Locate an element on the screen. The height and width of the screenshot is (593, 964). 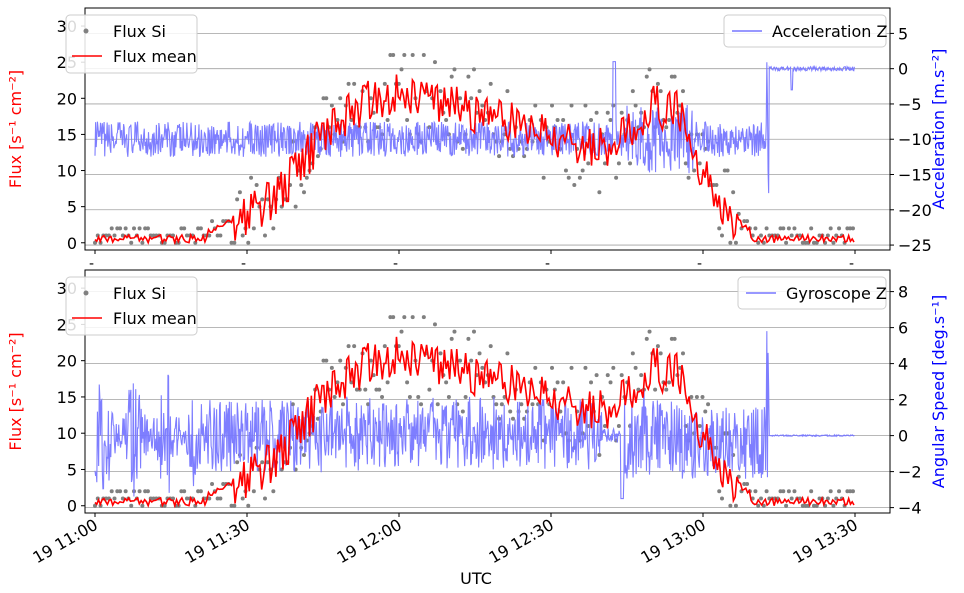
legend-right: Acceleration Z is located at coordinates (805, 31).